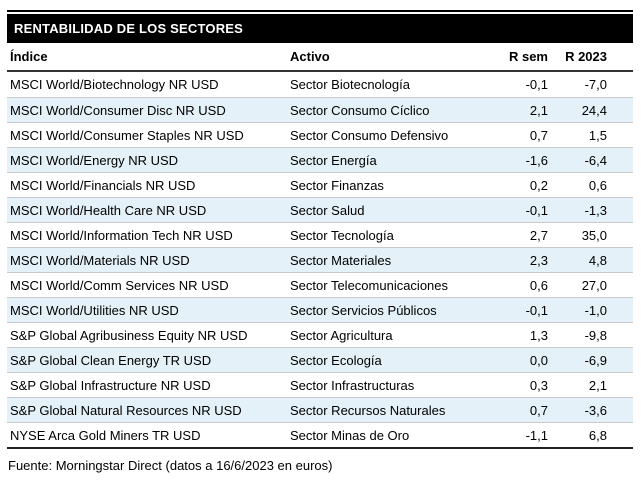 This screenshot has width=641, height=481. Describe the element at coordinates (320, 28) in the screenshot. I see `table-title-bar: RENTABILIDAD DE LOS SECTORES` at that location.